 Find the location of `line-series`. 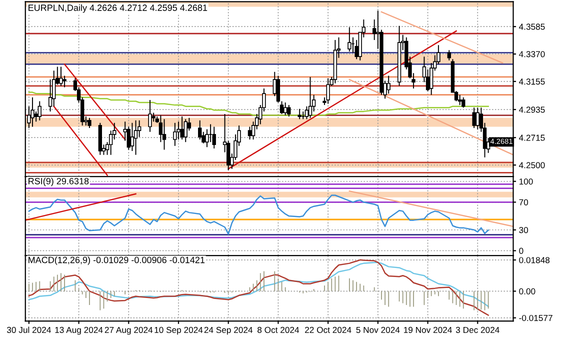

line-series is located at coordinates (258, 214).